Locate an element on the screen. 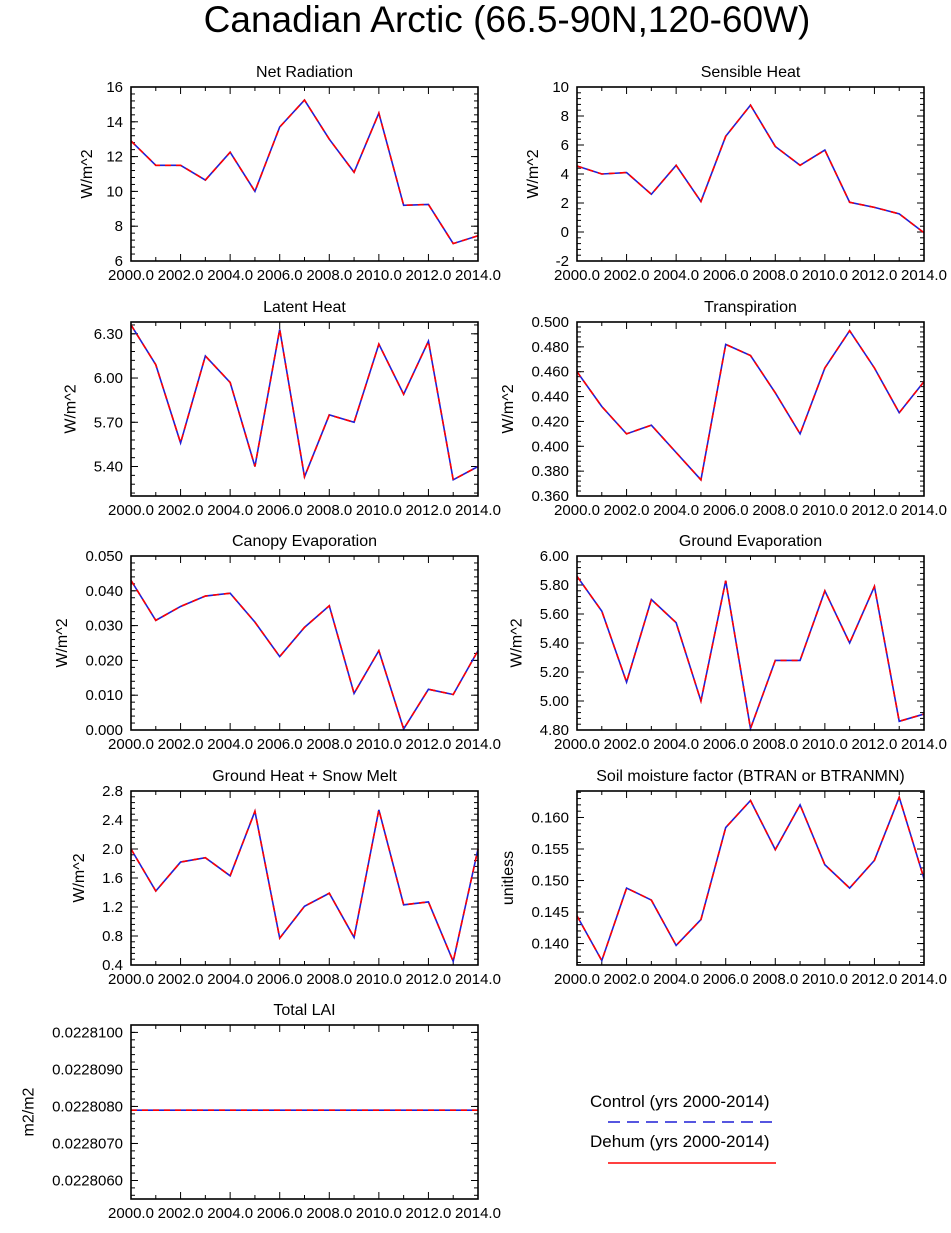 This screenshot has width=951, height=1233. y-tick-label: 5.70 is located at coordinates (108, 422).